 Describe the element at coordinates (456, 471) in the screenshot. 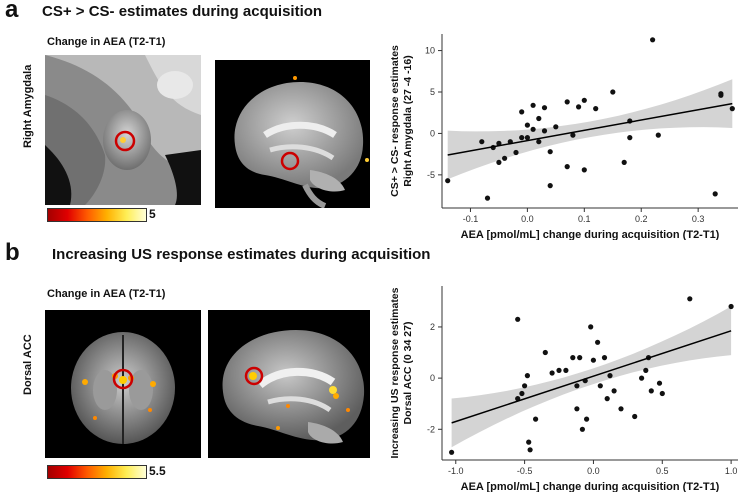

I see `chart1-x-tick-label: -1.0` at that location.